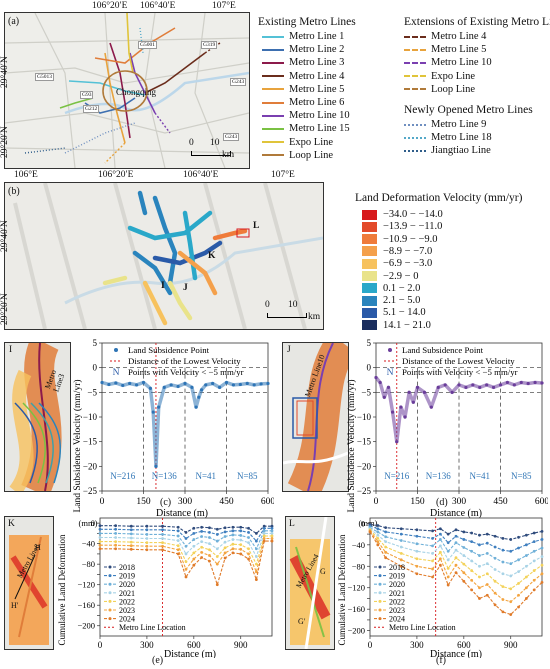 The height and width of the screenshot is (669, 550). I want to click on road-shield: G243, so click(238, 82).